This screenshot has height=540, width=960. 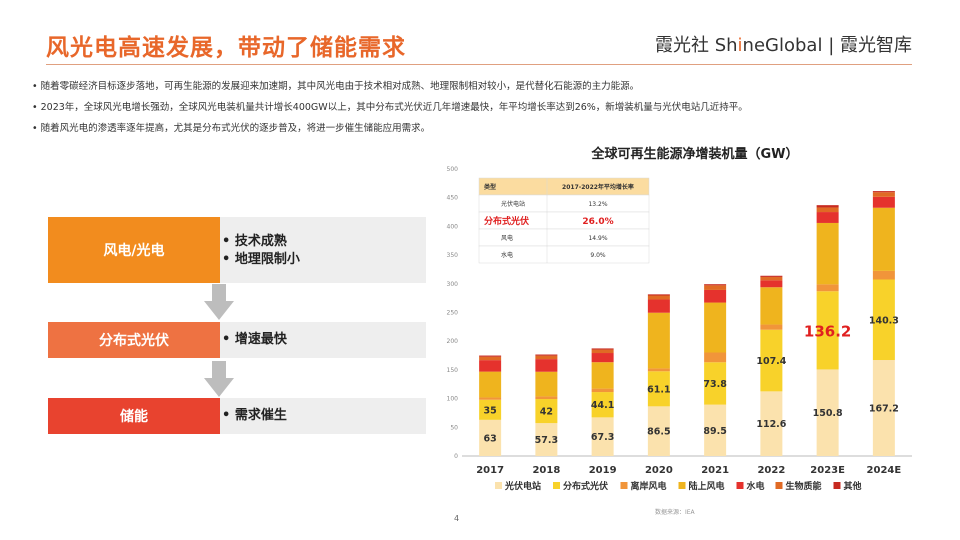 I want to click on y-tick-label: 450, so click(x=453, y=198).